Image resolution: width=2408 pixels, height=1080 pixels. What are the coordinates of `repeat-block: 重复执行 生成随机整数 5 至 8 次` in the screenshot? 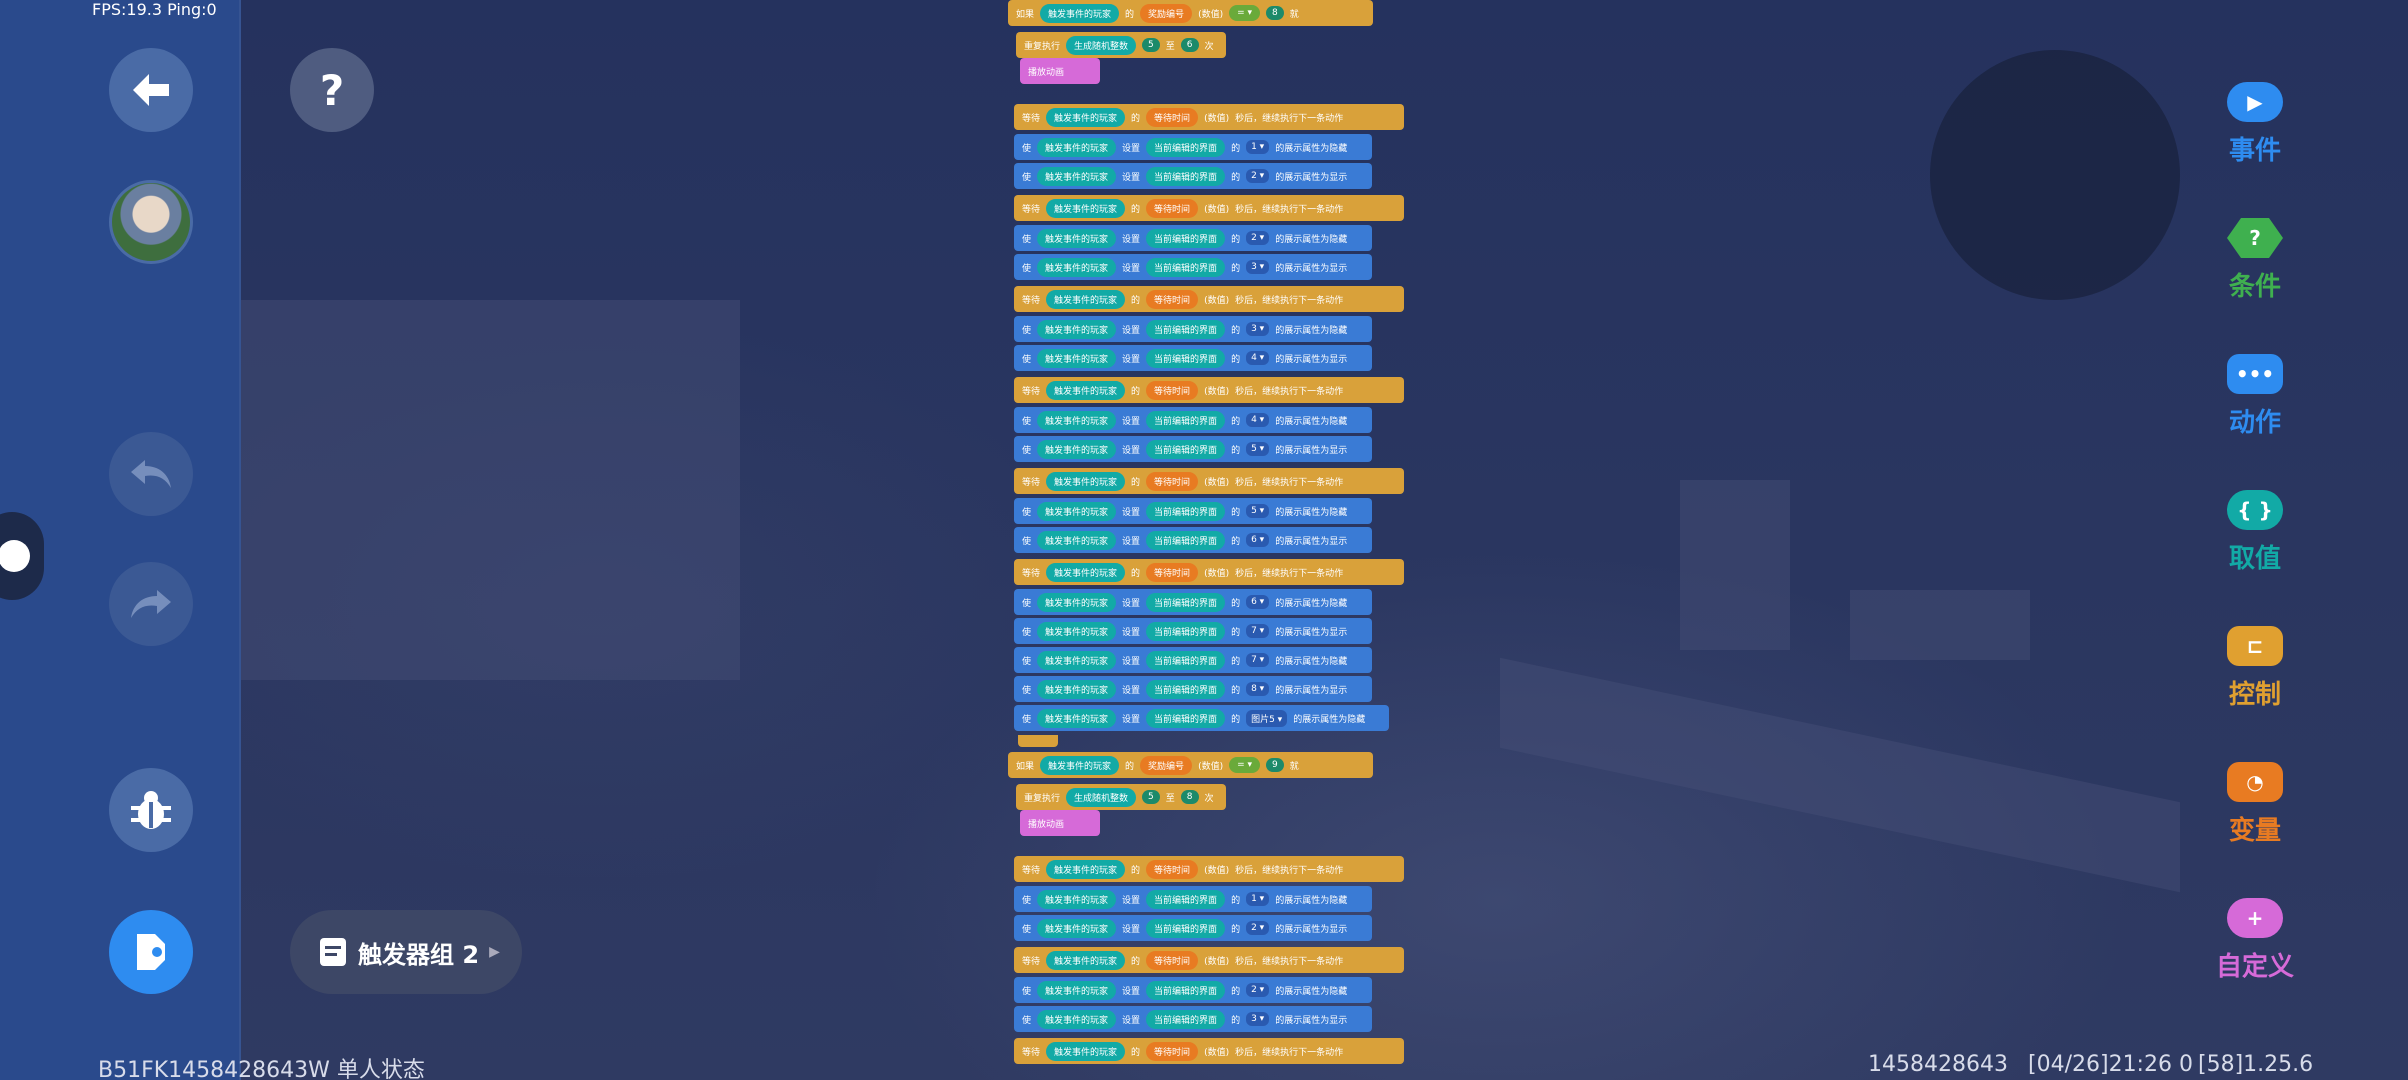 It's located at (1121, 797).